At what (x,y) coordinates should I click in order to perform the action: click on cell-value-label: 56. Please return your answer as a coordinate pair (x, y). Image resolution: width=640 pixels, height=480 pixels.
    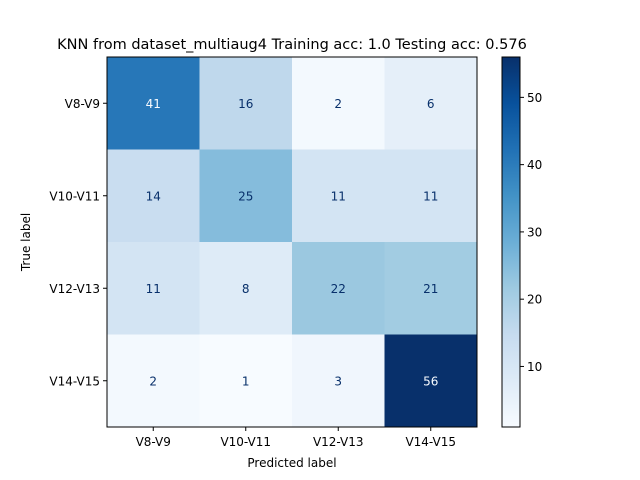
    Looking at the image, I should click on (430, 381).